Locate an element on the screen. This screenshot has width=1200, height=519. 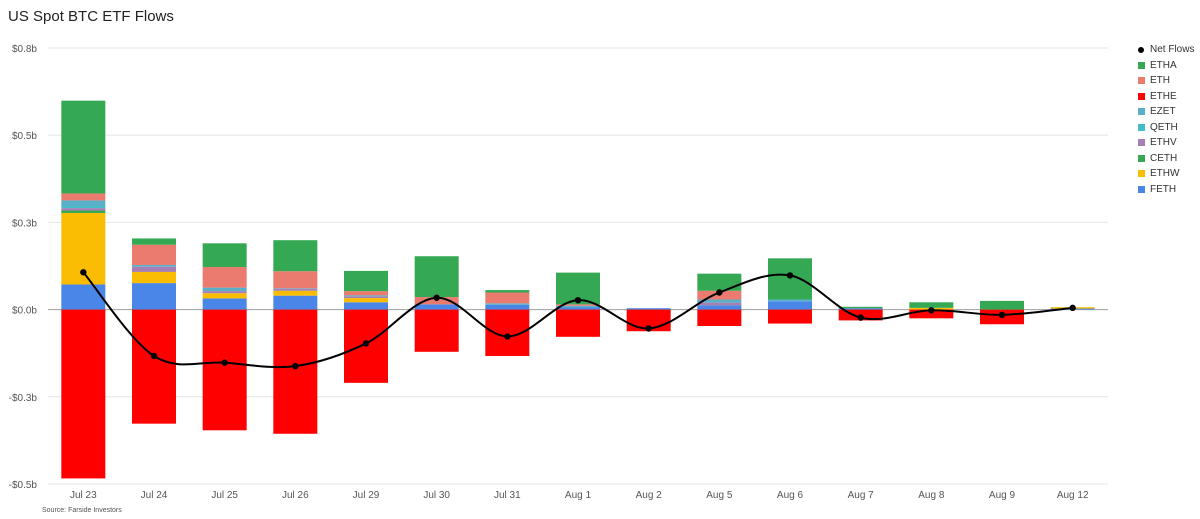
chart-title: US Spot BTC ETF Flows is located at coordinates (91, 16).